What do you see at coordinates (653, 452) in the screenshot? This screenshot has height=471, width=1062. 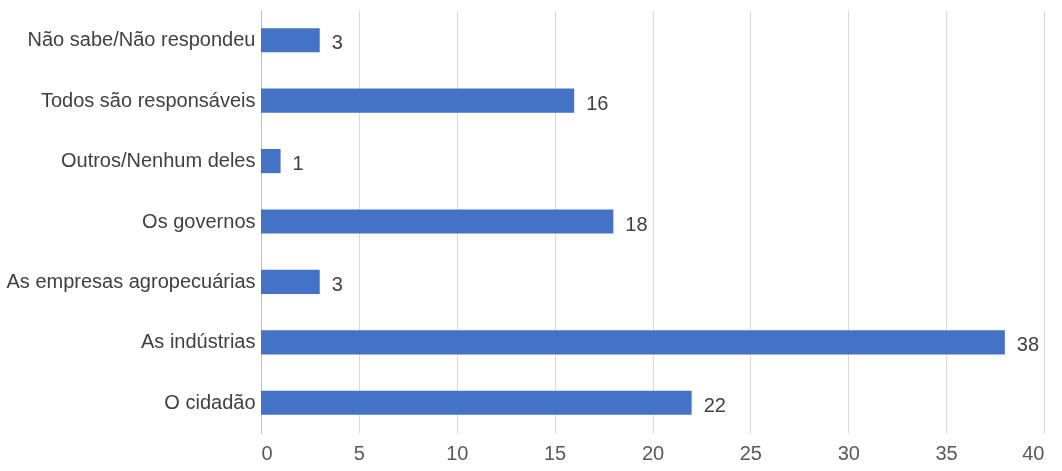 I see `x-tick-label: 20` at bounding box center [653, 452].